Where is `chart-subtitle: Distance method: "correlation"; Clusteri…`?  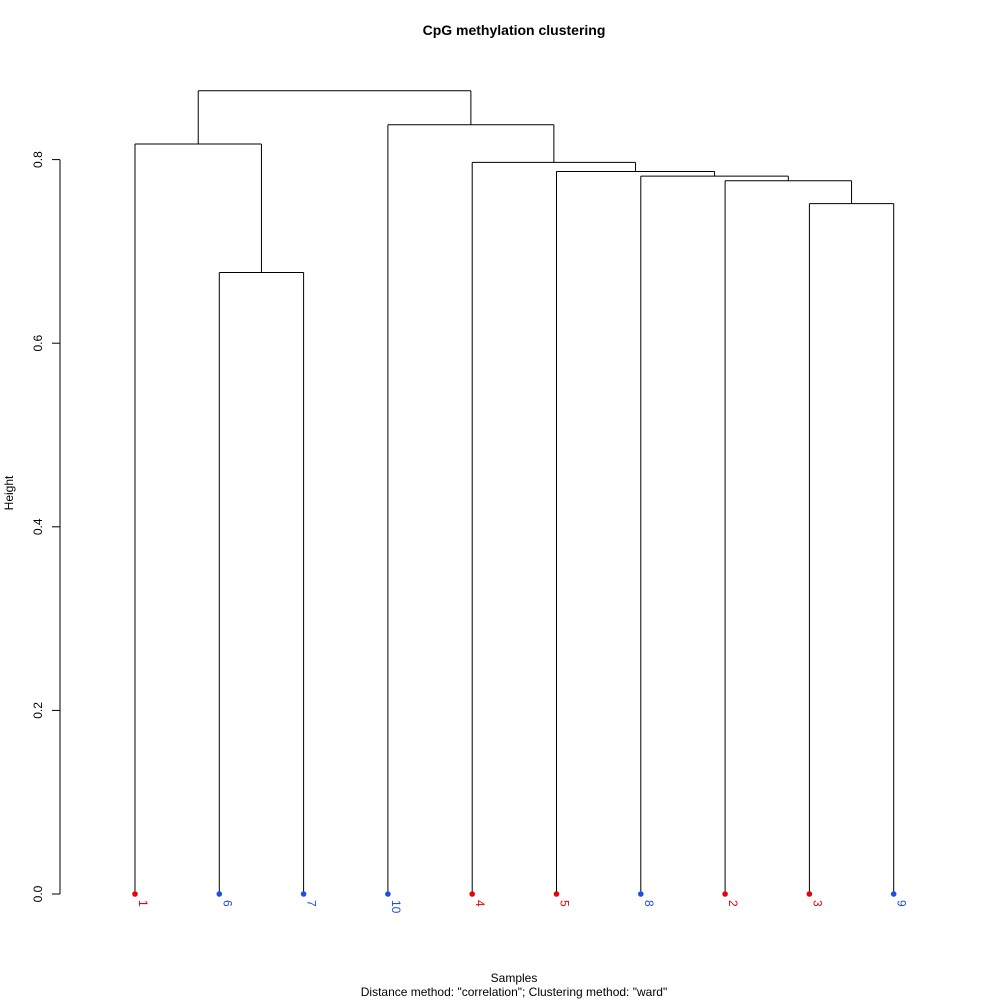 chart-subtitle: Distance method: "correlation"; Clusteri… is located at coordinates (514, 992).